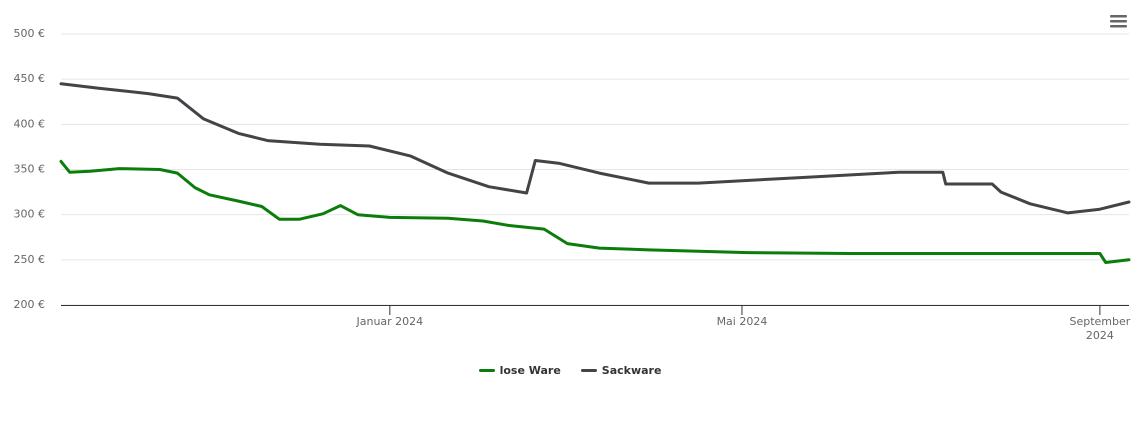 This screenshot has height=434, width=1140. I want to click on legend-item: lose Ware, so click(519, 370).